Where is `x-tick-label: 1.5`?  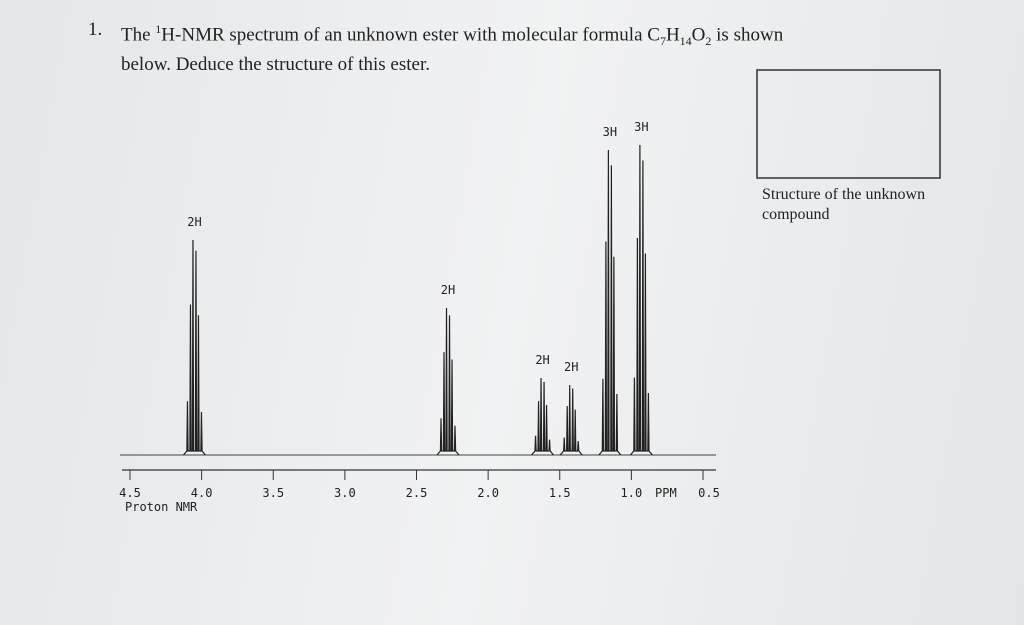
x-tick-label: 1.5 is located at coordinates (560, 493).